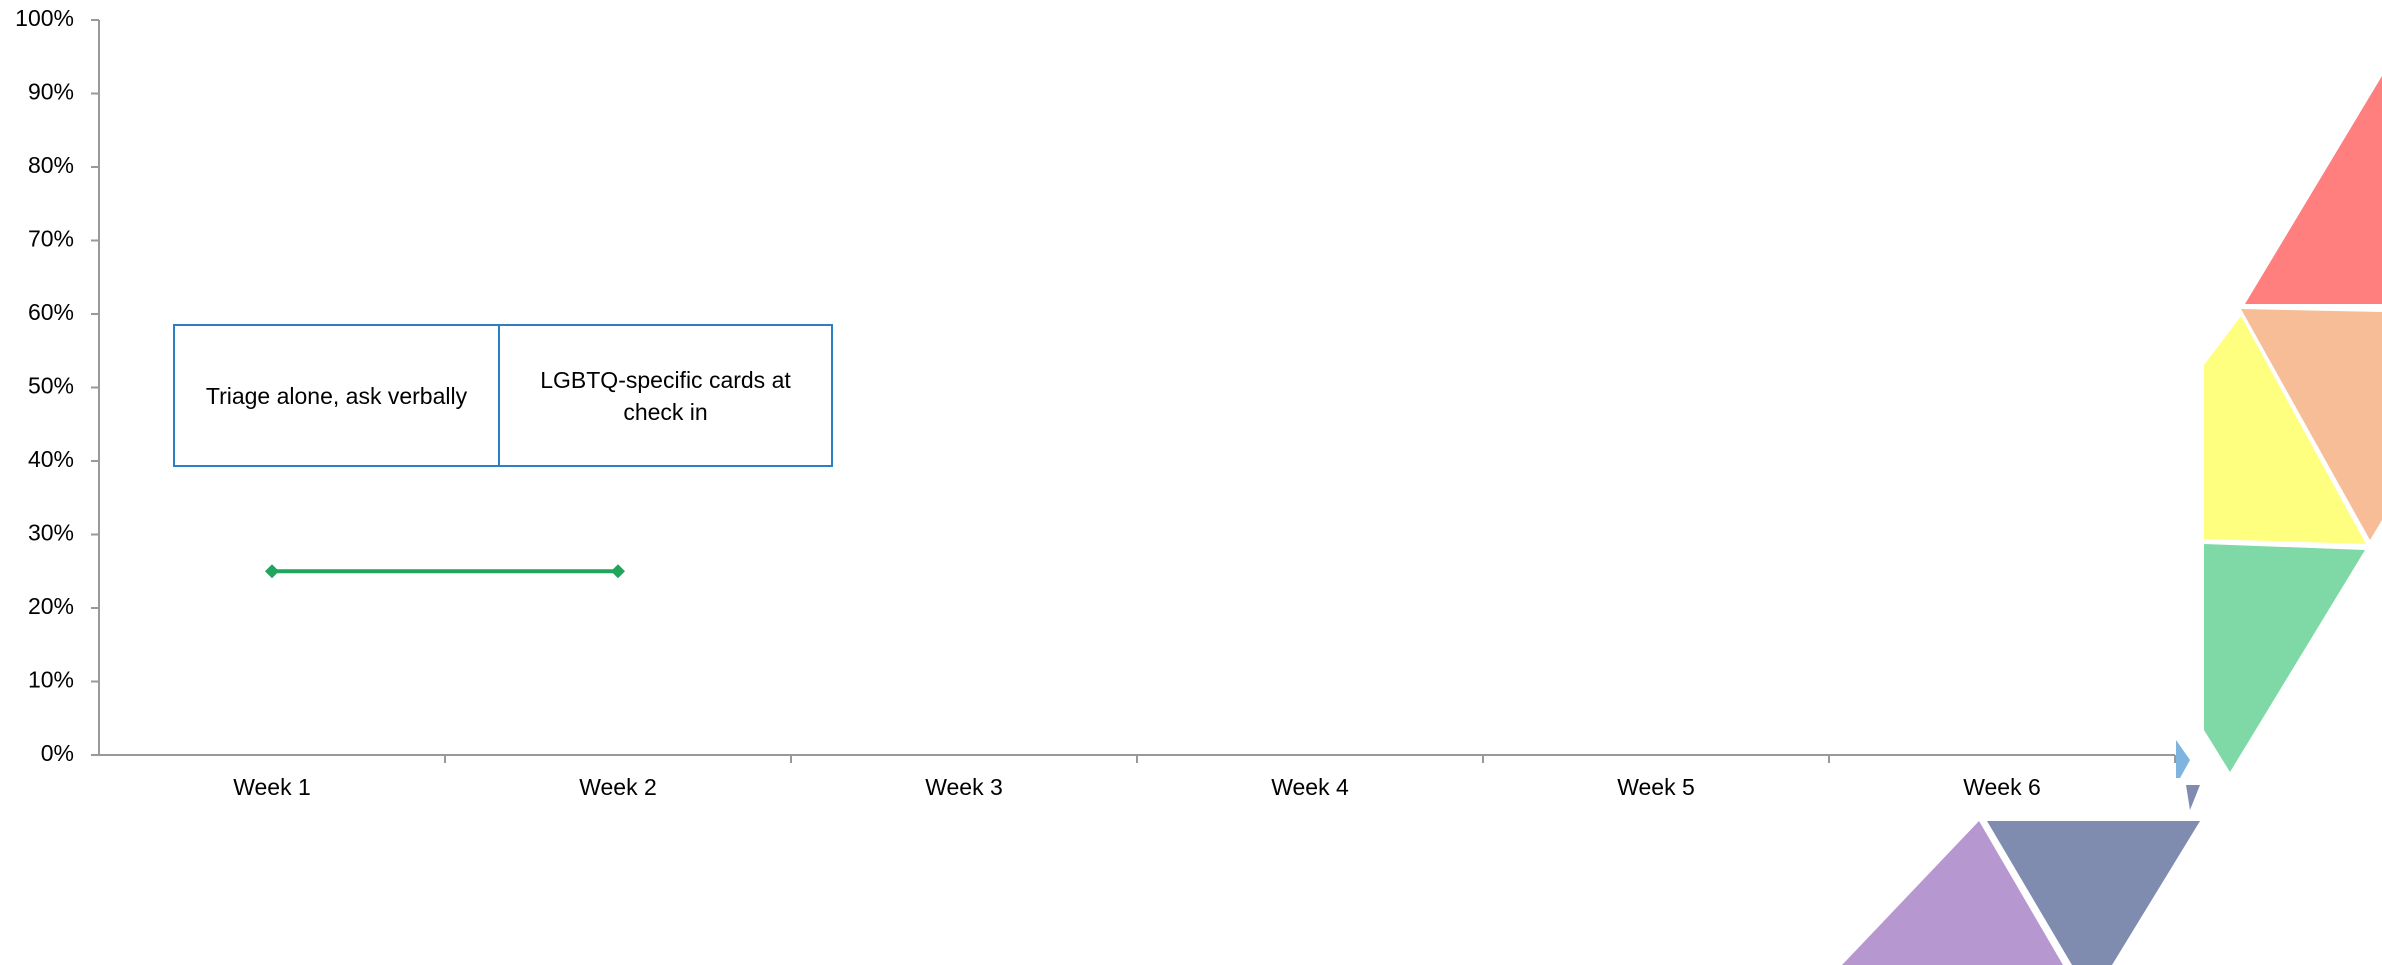  Describe the element at coordinates (51, 92) in the screenshot. I see `y-tick-label: 90%` at that location.